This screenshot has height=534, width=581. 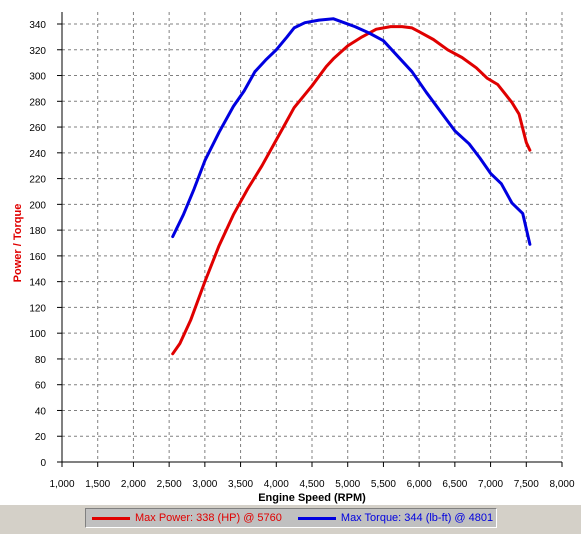 What do you see at coordinates (561, 484) in the screenshot?
I see `x-tick-label: 8,000` at bounding box center [561, 484].